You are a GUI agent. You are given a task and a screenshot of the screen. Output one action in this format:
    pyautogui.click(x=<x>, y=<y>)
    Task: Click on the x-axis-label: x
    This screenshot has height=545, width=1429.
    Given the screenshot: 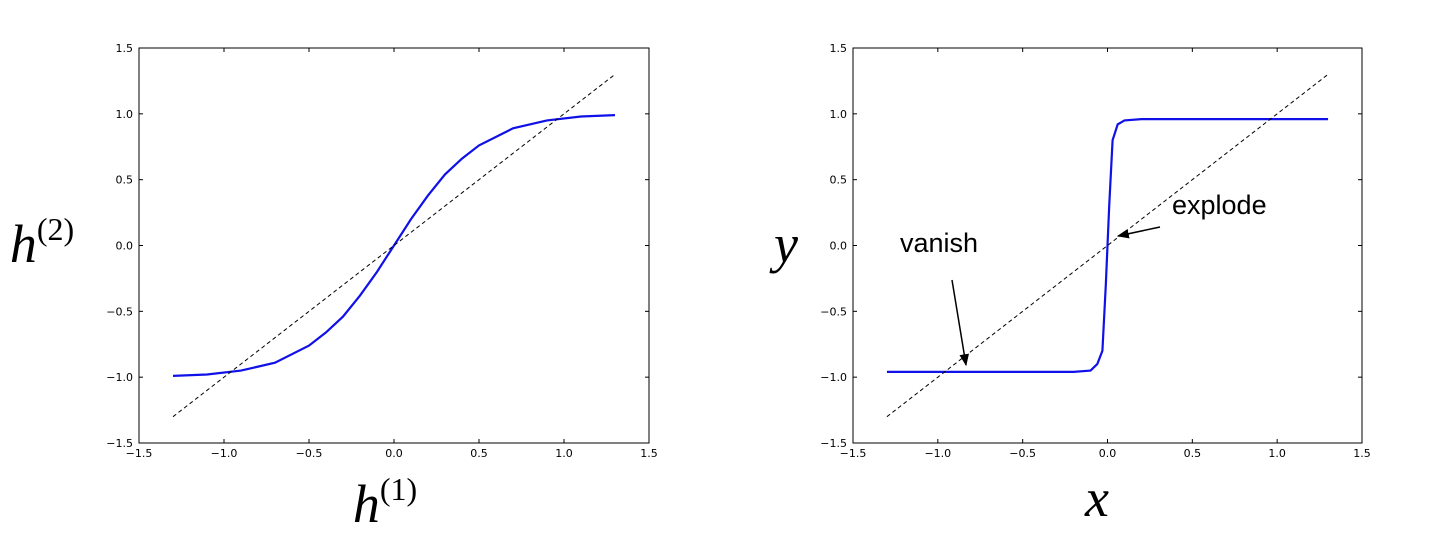 What is the action you would take?
    pyautogui.click(x=1096, y=498)
    